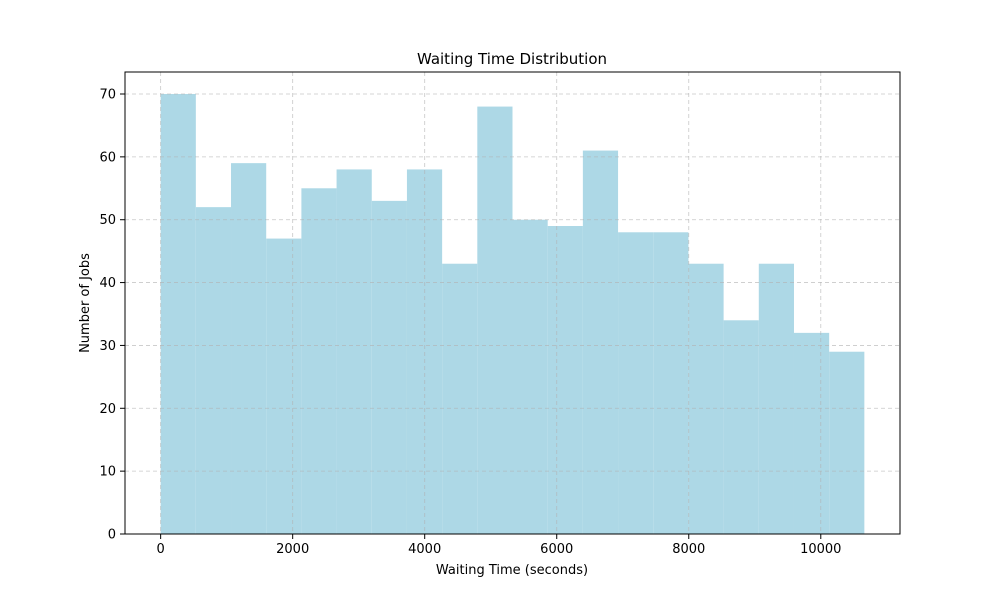 The height and width of the screenshot is (600, 1000). Describe the element at coordinates (556, 549) in the screenshot. I see `x-tick-label: 6000` at that location.